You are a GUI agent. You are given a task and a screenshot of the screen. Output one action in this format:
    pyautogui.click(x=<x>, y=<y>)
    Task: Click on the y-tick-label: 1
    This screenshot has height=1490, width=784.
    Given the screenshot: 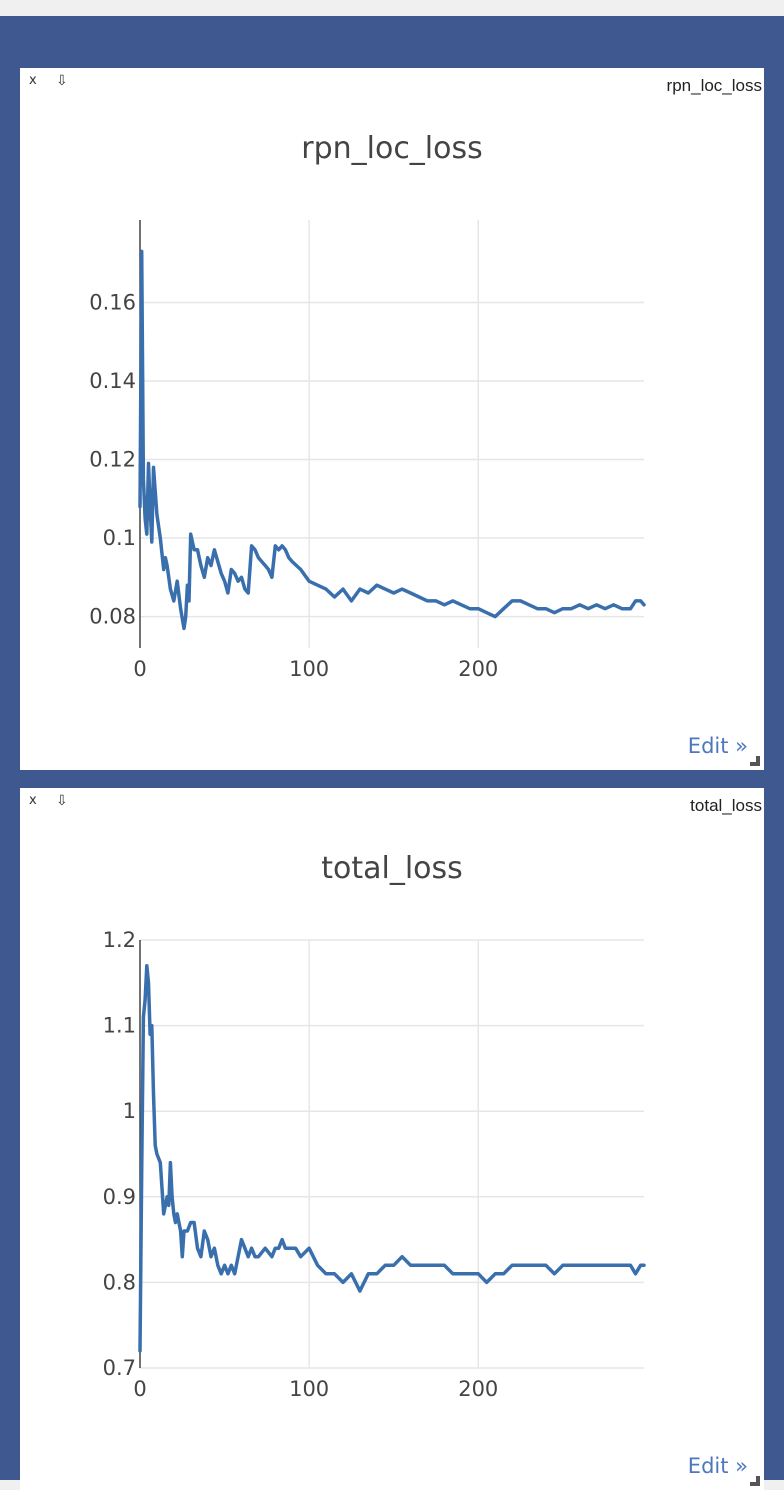 What is the action you would take?
    pyautogui.click(x=129, y=1111)
    